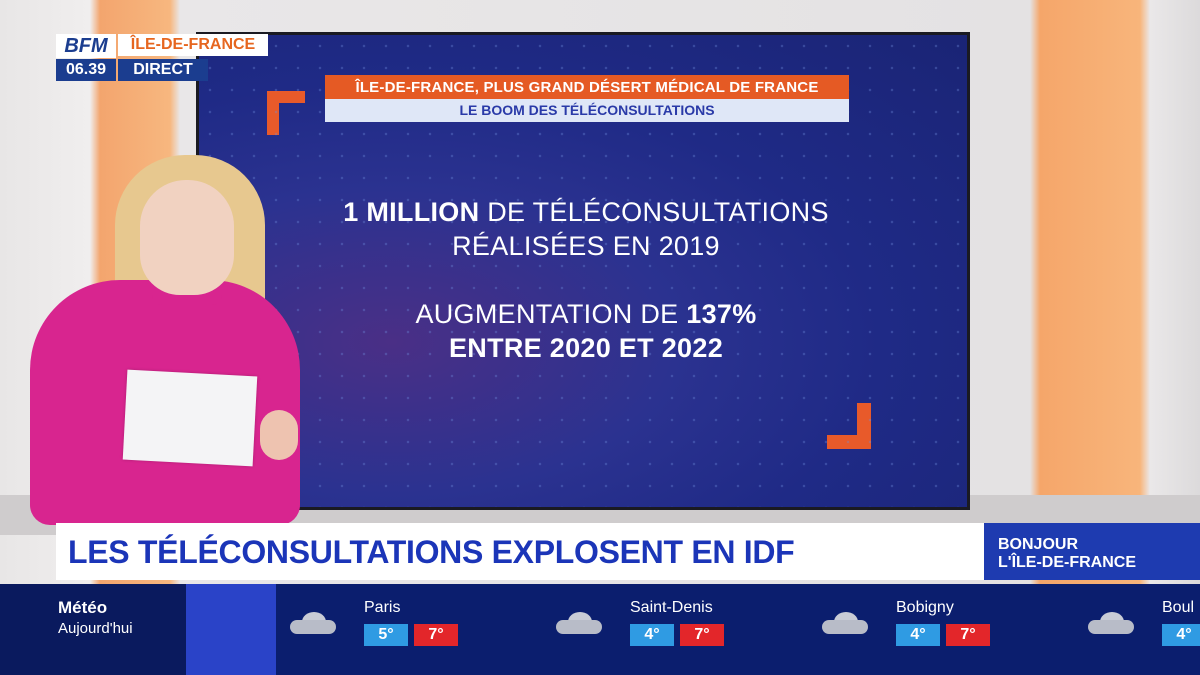 The height and width of the screenshot is (675, 1200). Describe the element at coordinates (721, 314) in the screenshot. I see `stat2-bold: 137%` at that location.